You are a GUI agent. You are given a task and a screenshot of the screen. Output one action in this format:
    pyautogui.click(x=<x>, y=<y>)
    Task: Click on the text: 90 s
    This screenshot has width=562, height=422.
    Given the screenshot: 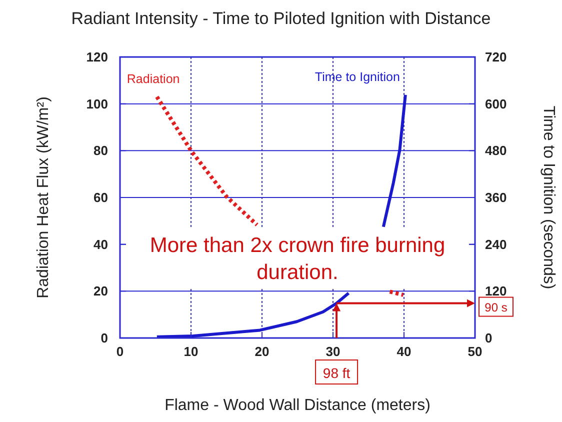 What is the action you would take?
    pyautogui.click(x=496, y=307)
    